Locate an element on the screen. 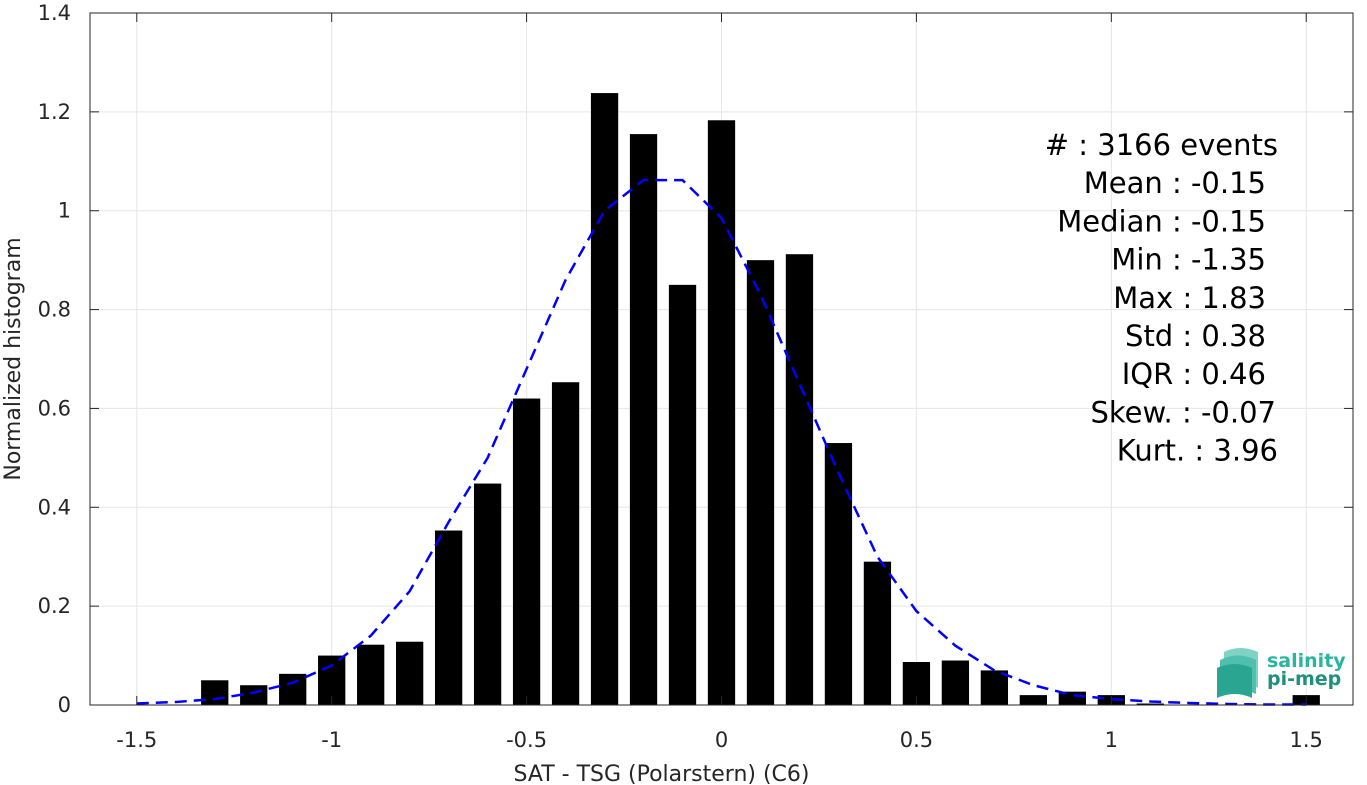 The width and height of the screenshot is (1367, 785). y-tick-label: 0 is located at coordinates (64, 705).